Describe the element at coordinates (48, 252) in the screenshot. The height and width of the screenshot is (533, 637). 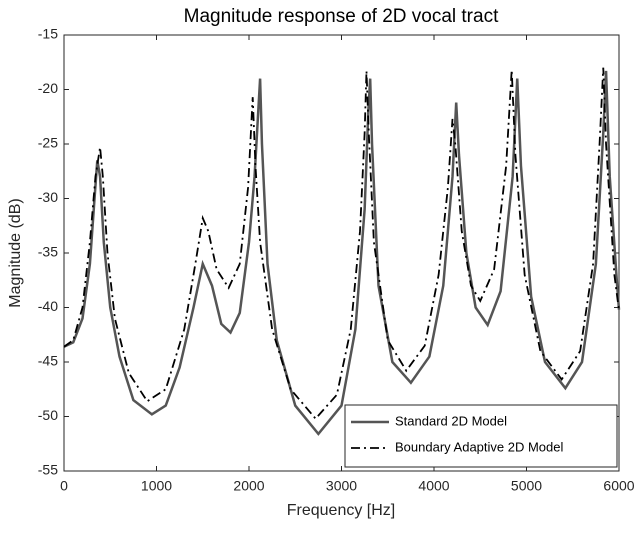
I see `y-tick-label: -35` at that location.